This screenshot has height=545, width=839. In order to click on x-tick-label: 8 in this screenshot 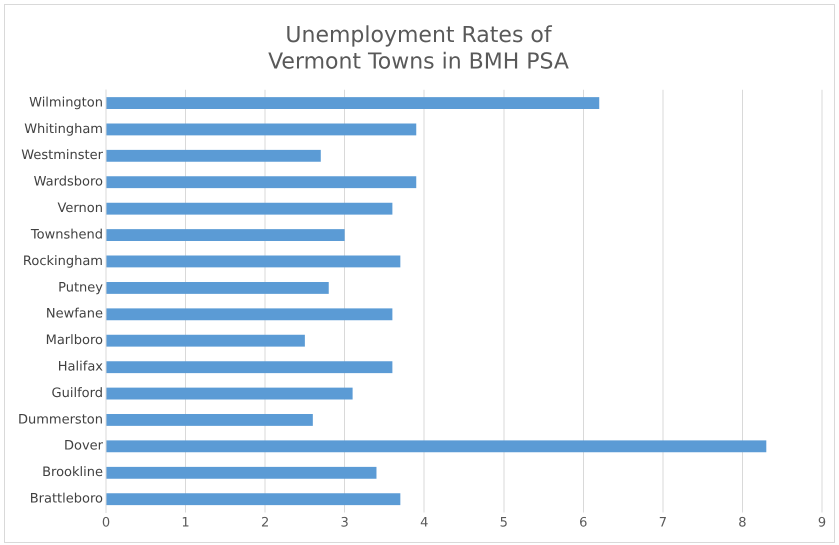, I will do `click(742, 523)`.